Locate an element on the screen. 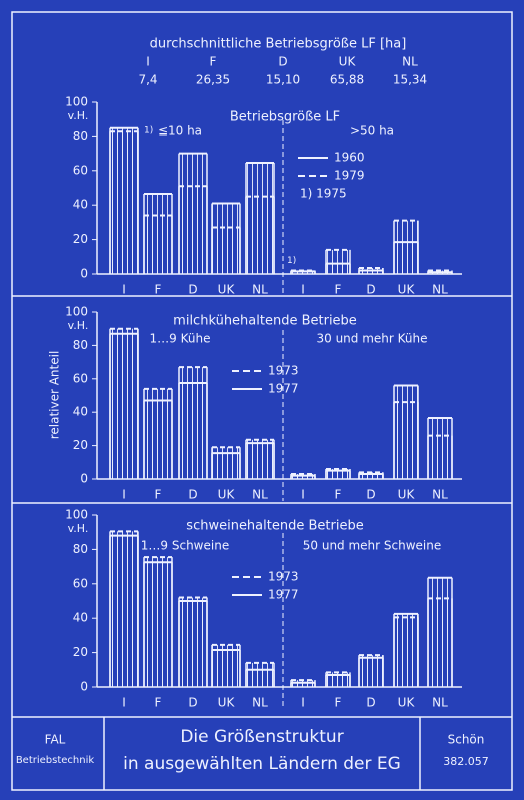 Image resolution: width=524 pixels, height=800 pixels. institute: FAL is located at coordinates (55, 740).